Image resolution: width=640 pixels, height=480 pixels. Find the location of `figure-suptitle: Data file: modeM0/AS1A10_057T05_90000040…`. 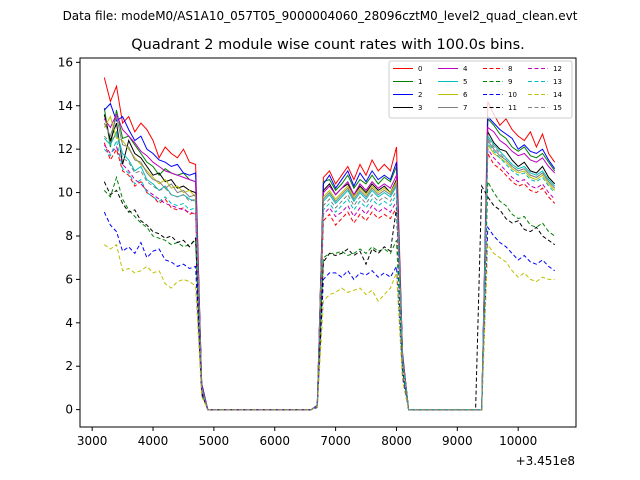

figure-suptitle: Data file: modeM0/AS1A10_057T05_90000040… is located at coordinates (320, 16).